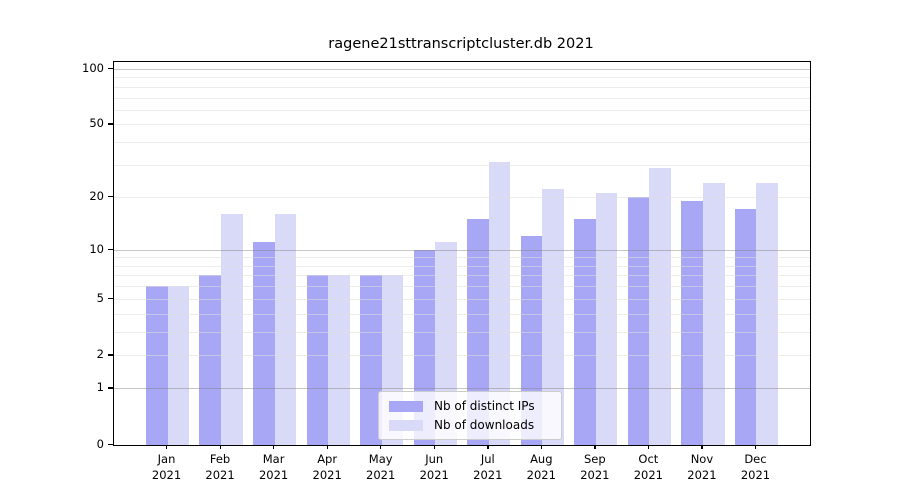  Describe the element at coordinates (484, 406) in the screenshot. I see `legend-label-distinct-ips: Nb of distinct IPs` at that location.